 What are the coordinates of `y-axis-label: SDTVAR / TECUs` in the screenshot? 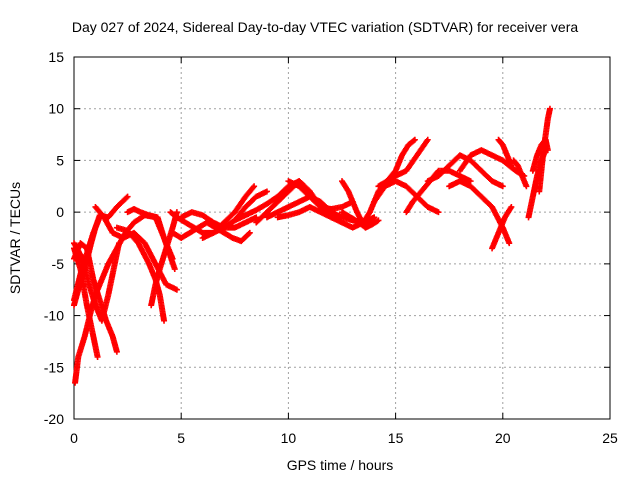 It's located at (15, 238).